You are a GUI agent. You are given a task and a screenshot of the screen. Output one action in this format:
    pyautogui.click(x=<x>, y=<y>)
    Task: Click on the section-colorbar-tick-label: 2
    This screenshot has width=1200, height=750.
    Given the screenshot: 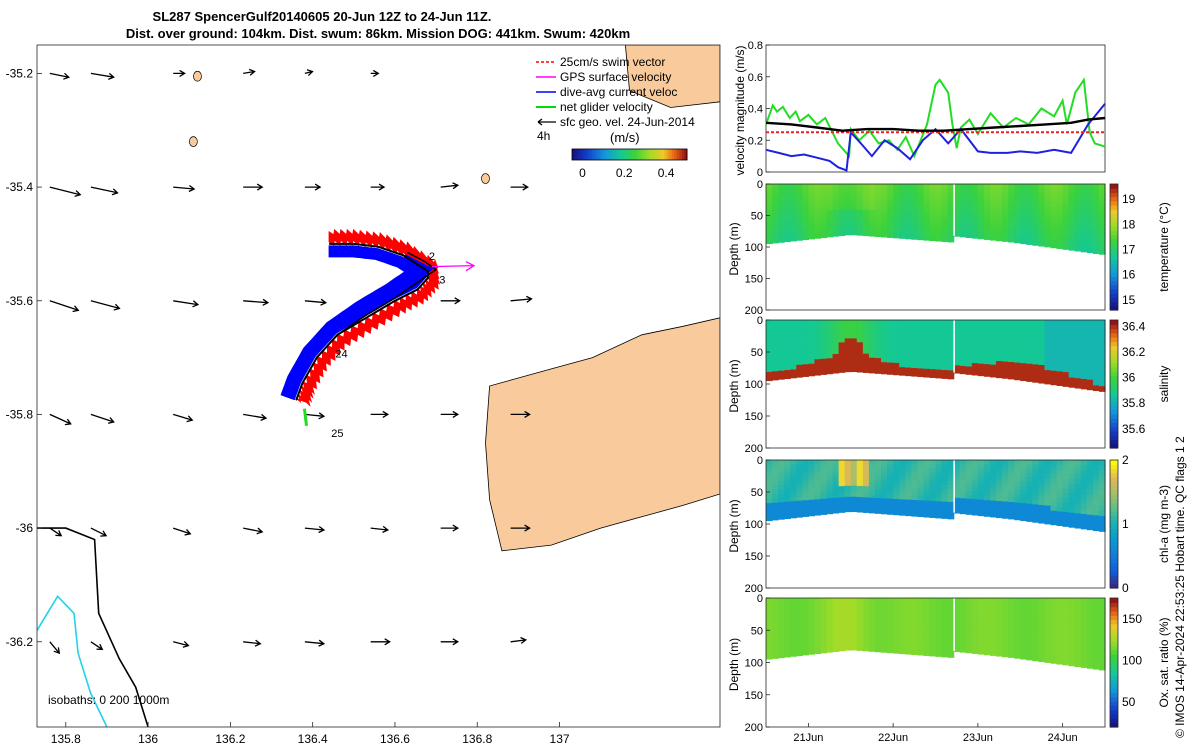 What is the action you would take?
    pyautogui.click(x=1125, y=460)
    